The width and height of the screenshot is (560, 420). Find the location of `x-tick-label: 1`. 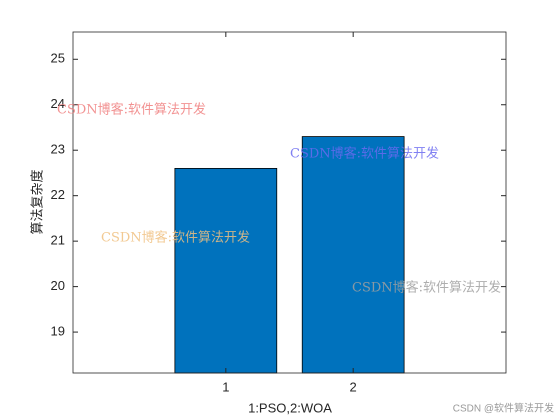

x-tick-label: 1 is located at coordinates (225, 386).